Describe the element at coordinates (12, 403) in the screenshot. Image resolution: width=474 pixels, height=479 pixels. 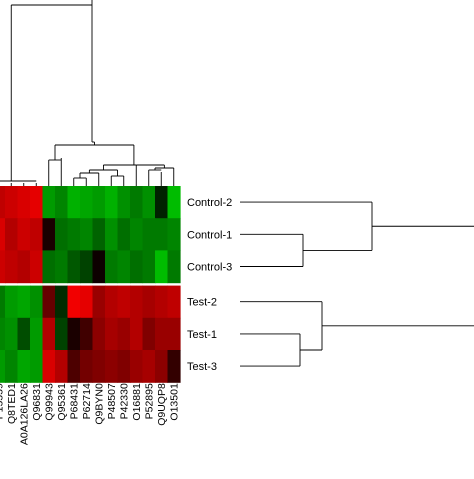
I see `column-label: Q8TED1` at that location.